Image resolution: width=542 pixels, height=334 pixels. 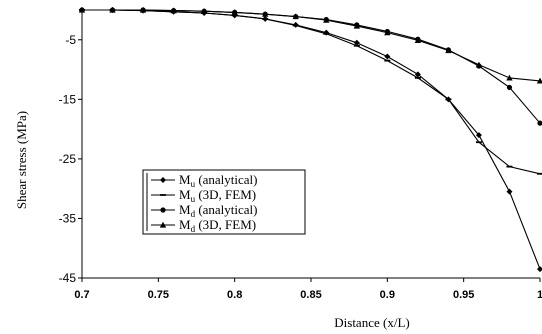 What do you see at coordinates (539, 295) in the screenshot?
I see `x-tick-label: 1` at bounding box center [539, 295].